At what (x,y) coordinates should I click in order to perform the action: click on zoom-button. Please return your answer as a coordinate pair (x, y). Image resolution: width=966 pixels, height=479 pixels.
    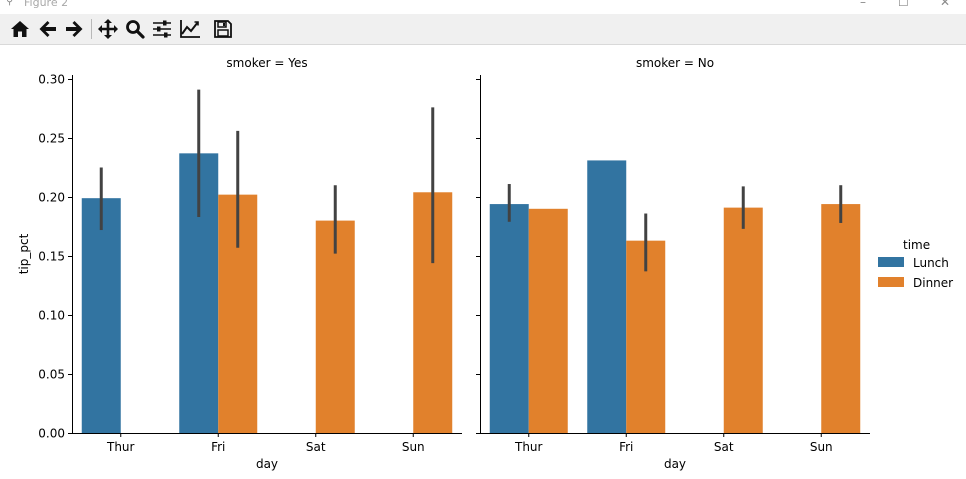
    Looking at the image, I should click on (135, 29).